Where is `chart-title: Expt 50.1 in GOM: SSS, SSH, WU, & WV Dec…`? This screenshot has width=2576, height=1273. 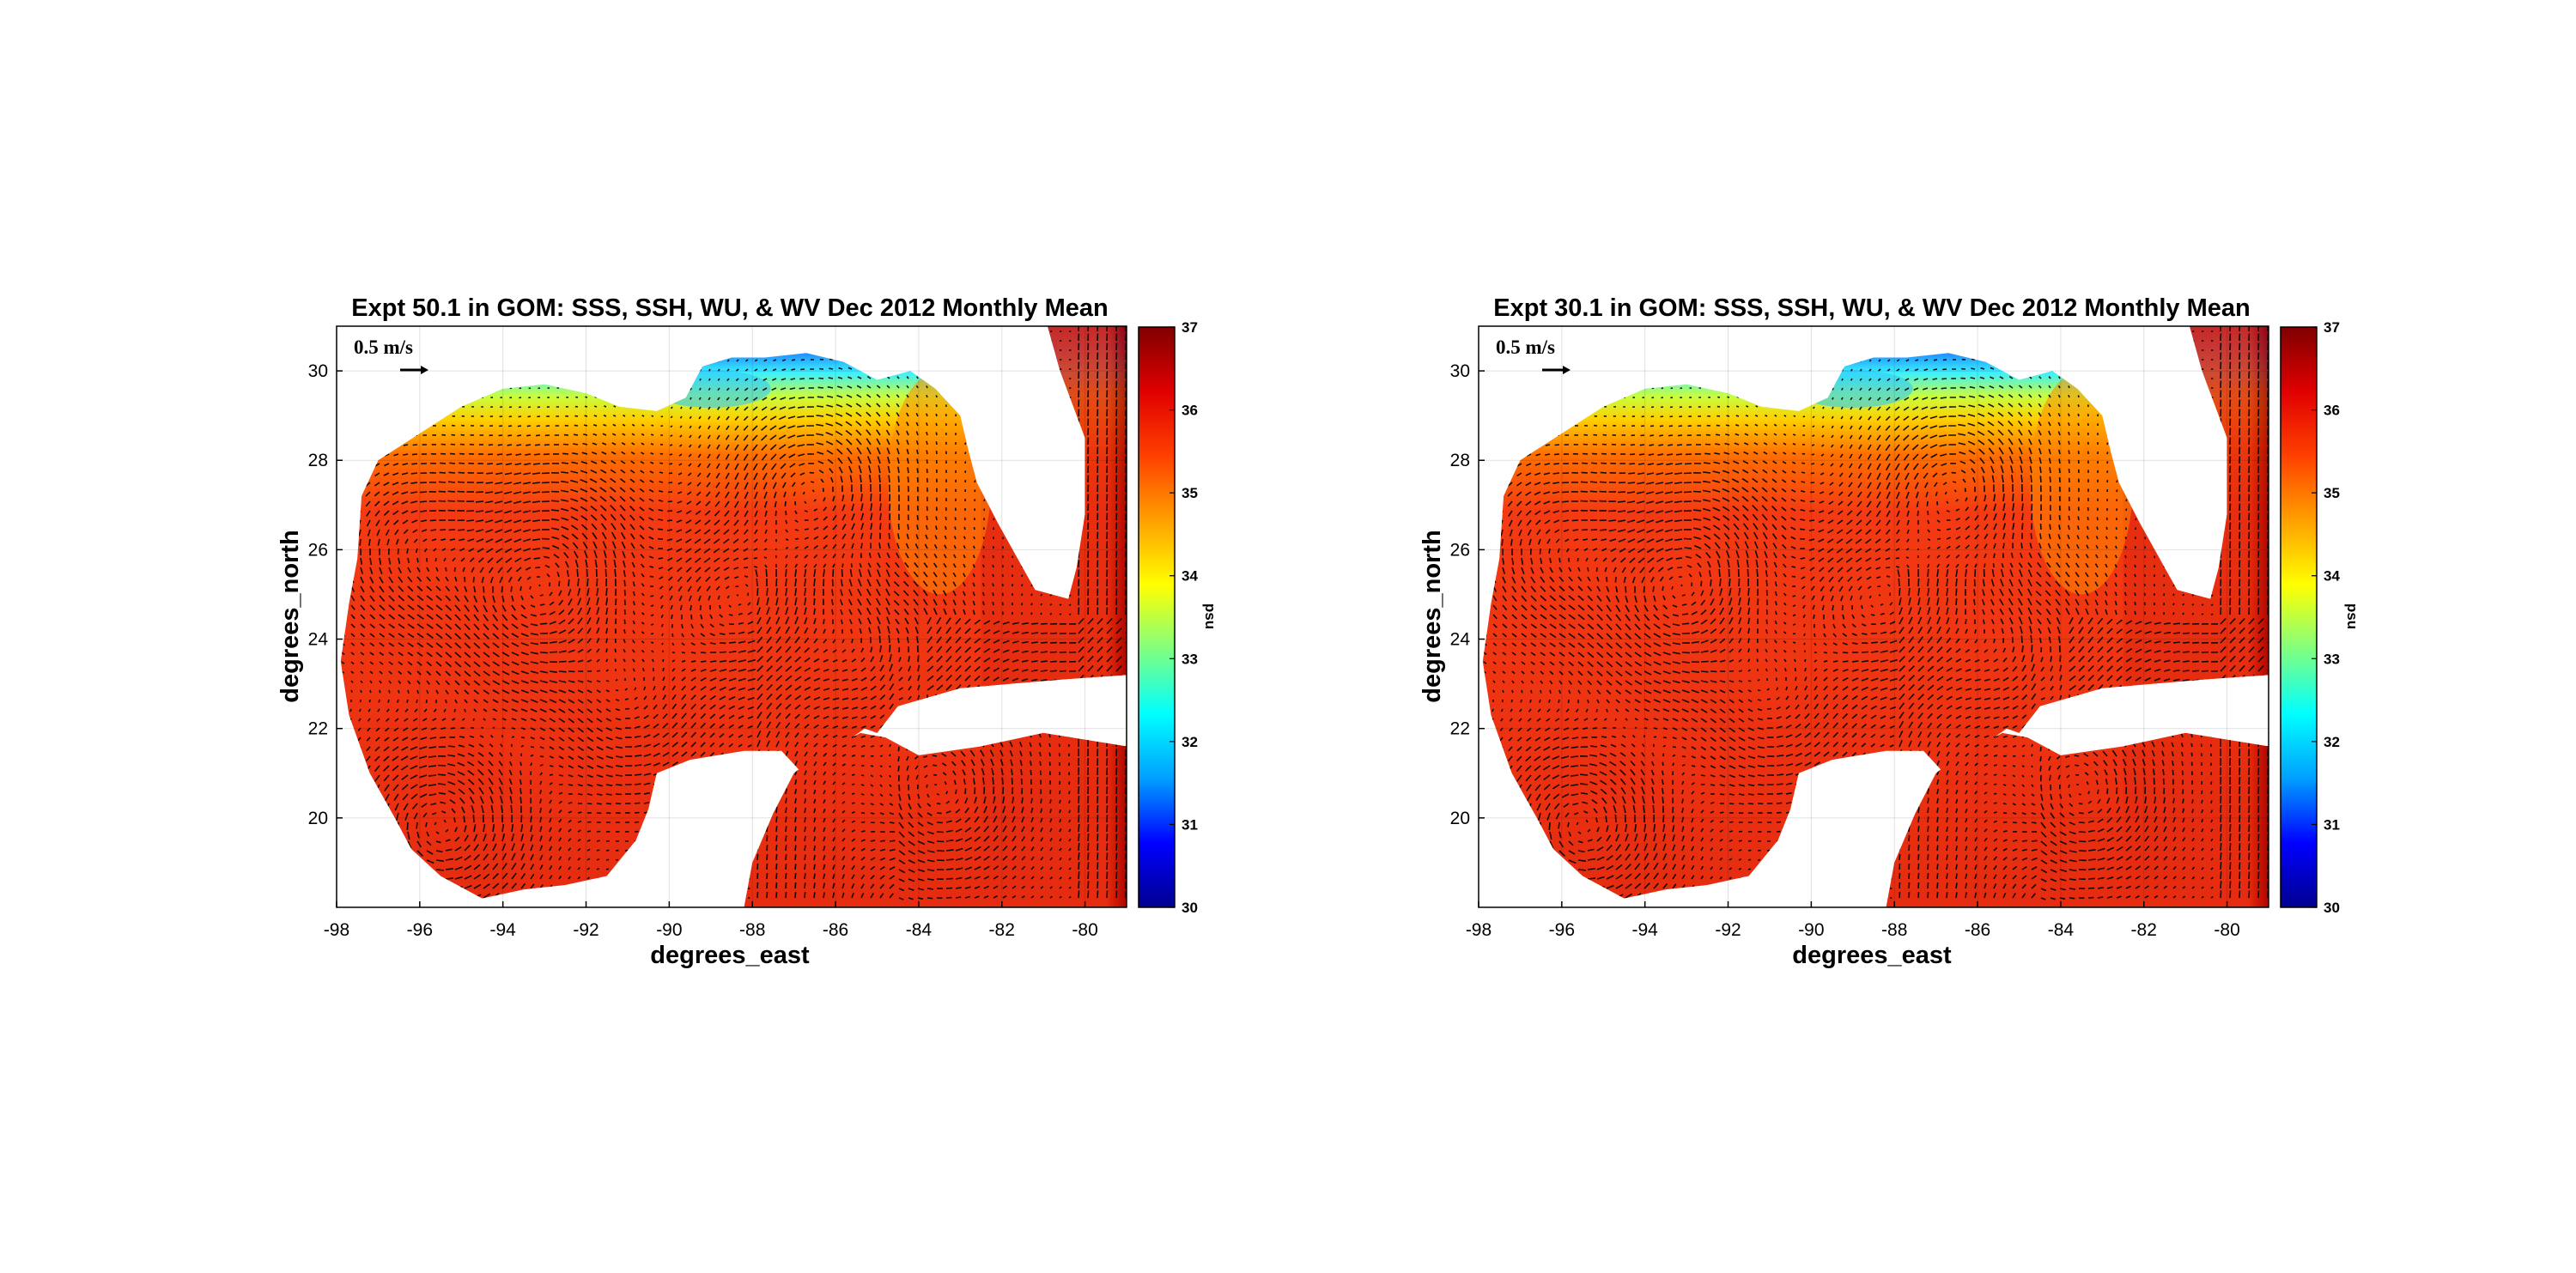 chart-title: Expt 50.1 in GOM: SSS, SSH, WU, & WV Dec… is located at coordinates (729, 308).